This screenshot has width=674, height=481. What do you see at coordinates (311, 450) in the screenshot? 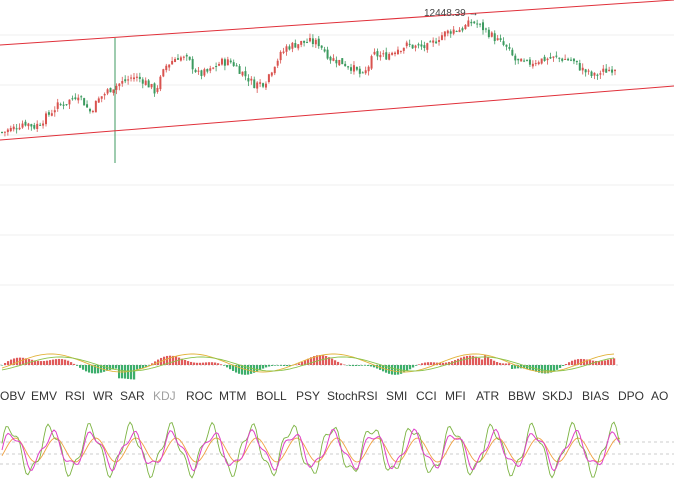
I see `kdj-k-line` at bounding box center [311, 450].